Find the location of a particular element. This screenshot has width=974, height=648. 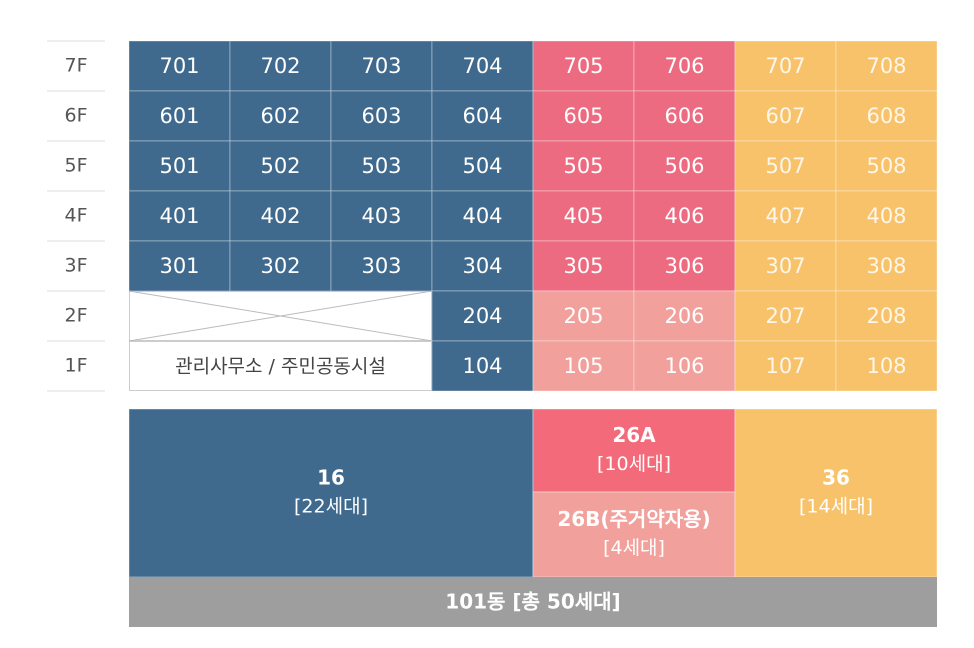

floor-label: 5F is located at coordinates (75, 166).